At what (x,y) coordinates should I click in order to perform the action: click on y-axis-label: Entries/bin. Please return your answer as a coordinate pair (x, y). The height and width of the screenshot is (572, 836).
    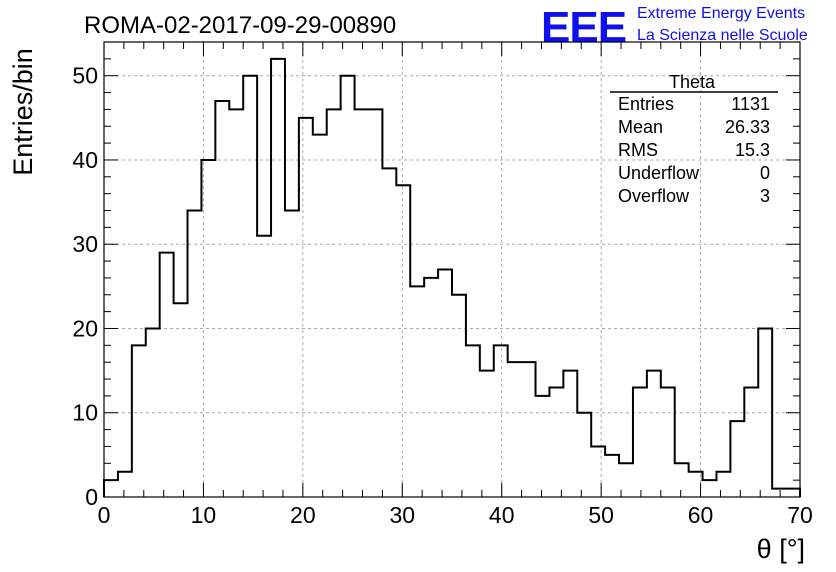
    Looking at the image, I should click on (23, 112).